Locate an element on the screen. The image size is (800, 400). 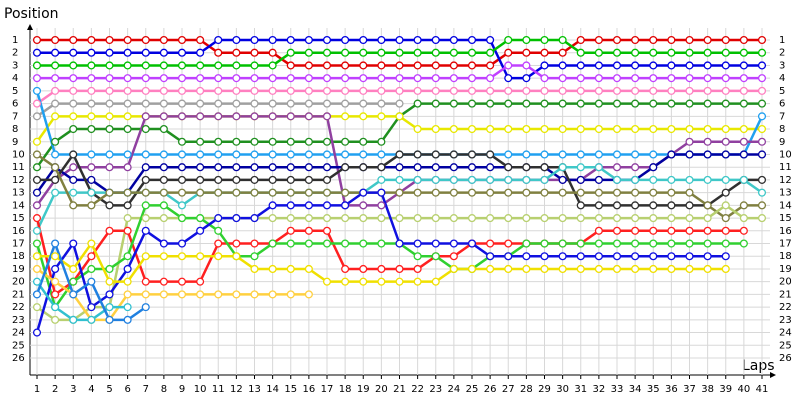
driver-line is located at coordinates (172, 294).